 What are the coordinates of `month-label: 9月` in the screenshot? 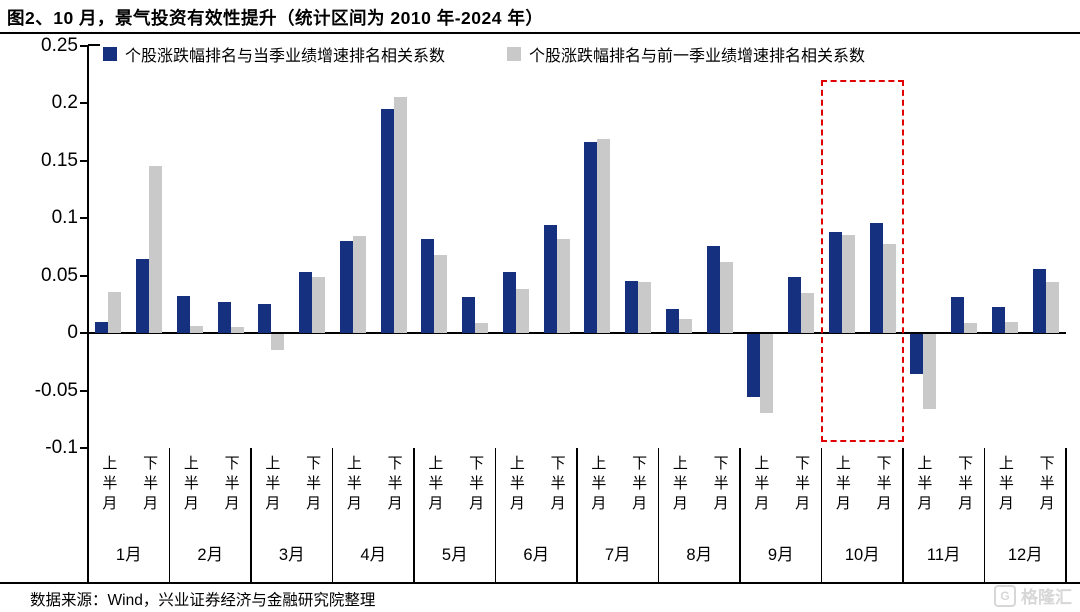 It's located at (780, 555).